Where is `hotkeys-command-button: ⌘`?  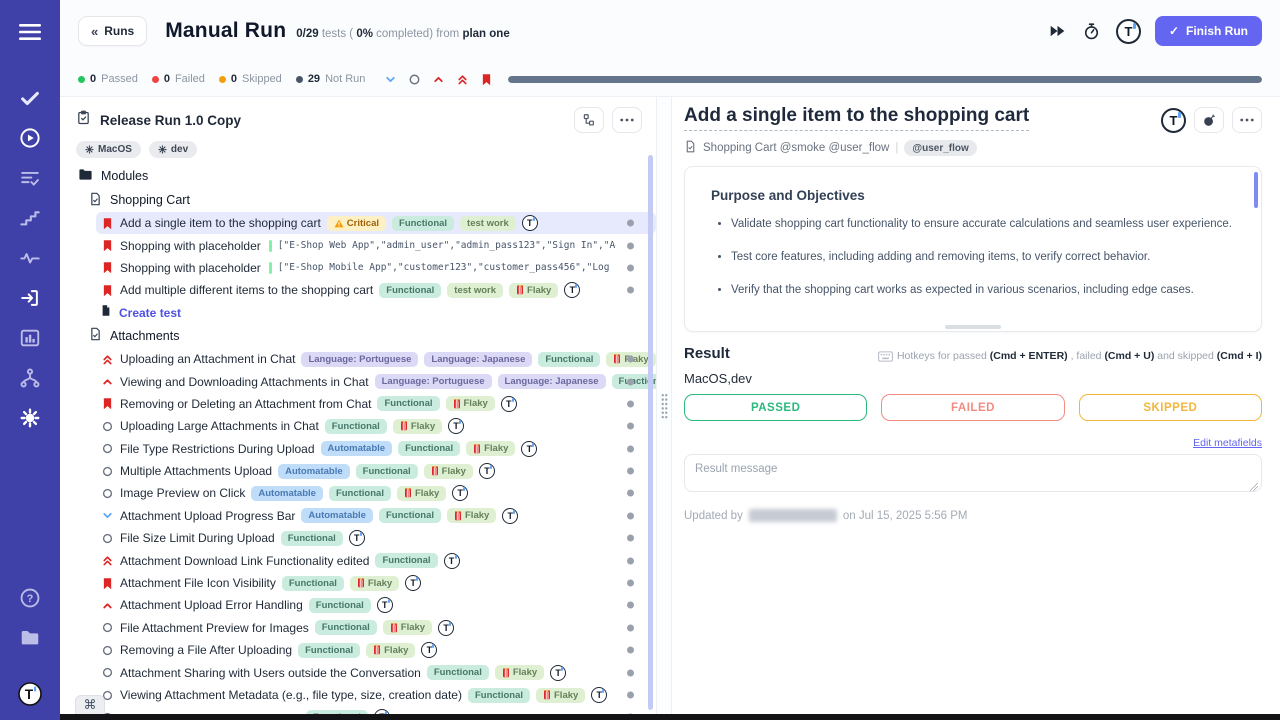 hotkeys-command-button: ⌘ is located at coordinates (90, 704).